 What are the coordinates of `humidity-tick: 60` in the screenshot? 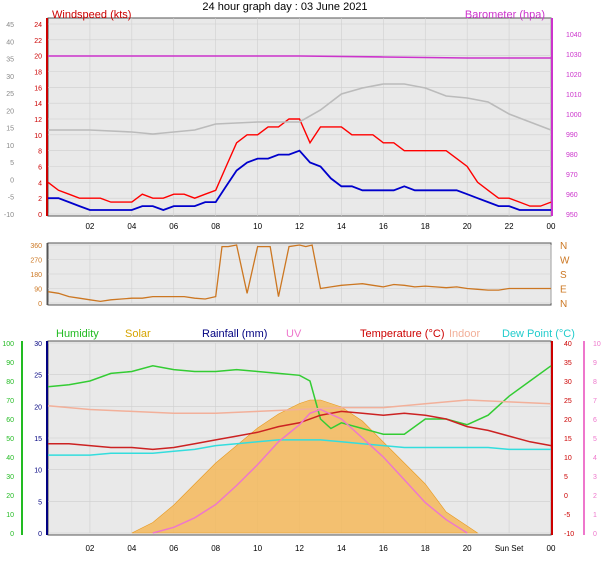 It's located at (10, 420).